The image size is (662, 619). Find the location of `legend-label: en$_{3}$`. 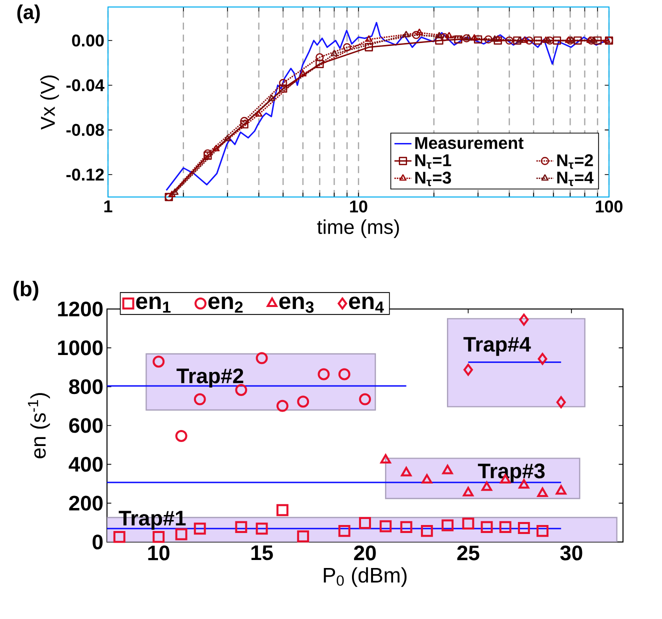

legend-label: en$_{3}$ is located at coordinates (296, 304).